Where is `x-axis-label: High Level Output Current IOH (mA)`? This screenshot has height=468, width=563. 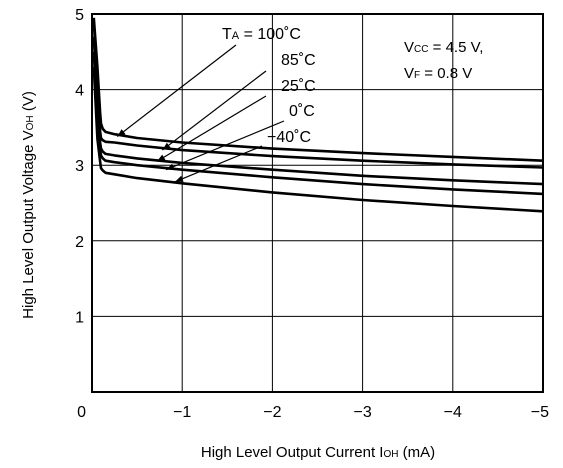
x-axis-label: High Level Output Current IOH (mA) is located at coordinates (318, 452).